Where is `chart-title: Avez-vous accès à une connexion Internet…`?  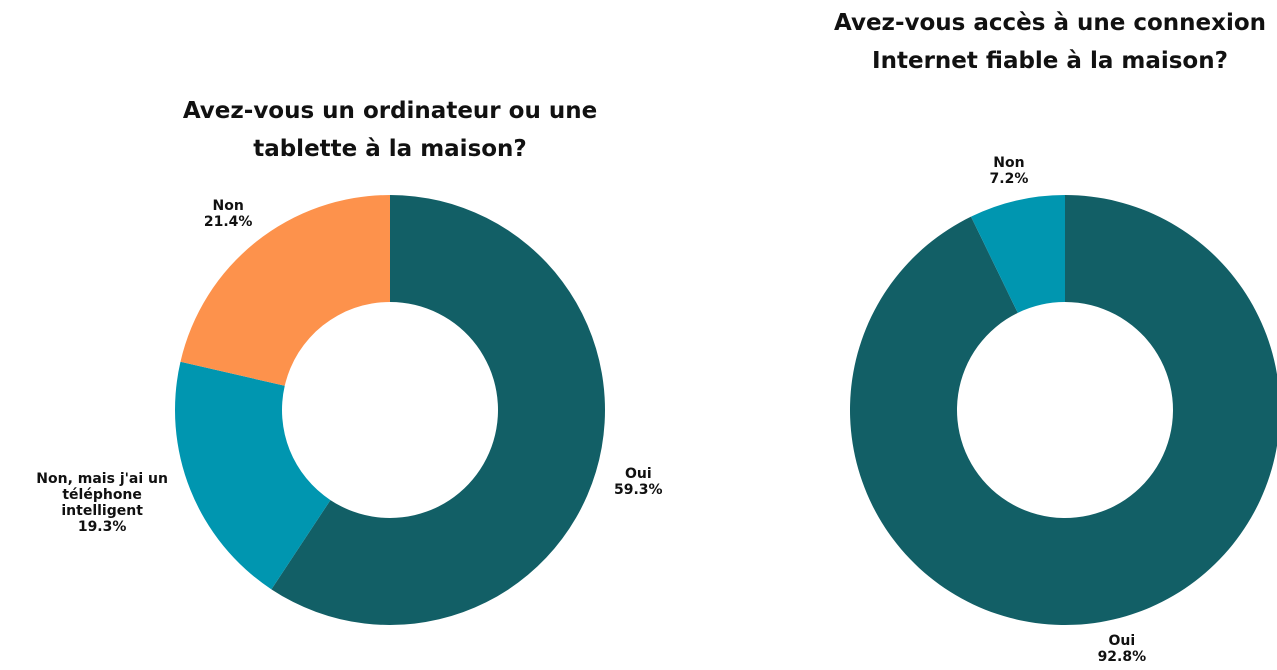
chart-title: Avez-vous accès à une connexion Internet… is located at coordinates (1049, 42).